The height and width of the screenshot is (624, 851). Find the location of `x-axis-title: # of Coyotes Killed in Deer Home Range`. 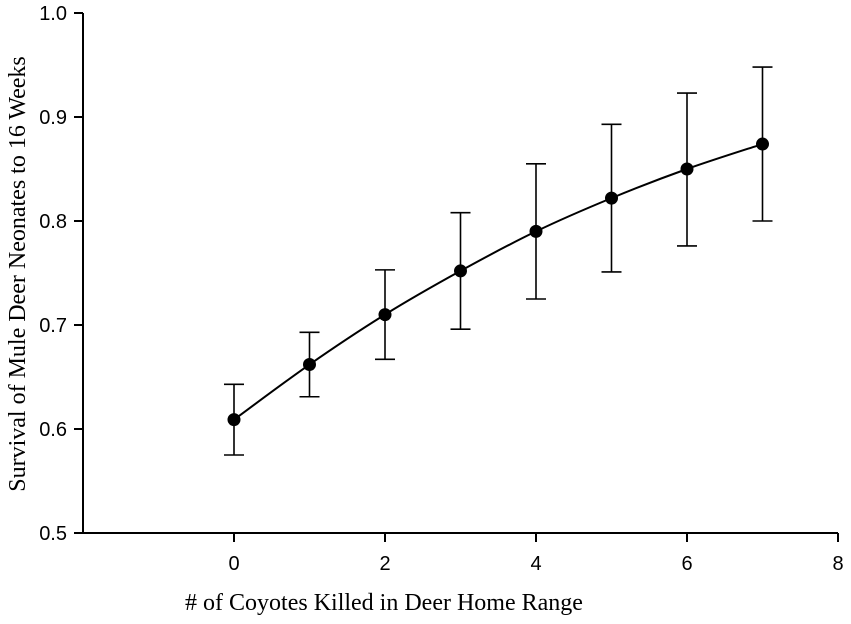

x-axis-title: # of Coyotes Killed in Deer Home Range is located at coordinates (384, 603).